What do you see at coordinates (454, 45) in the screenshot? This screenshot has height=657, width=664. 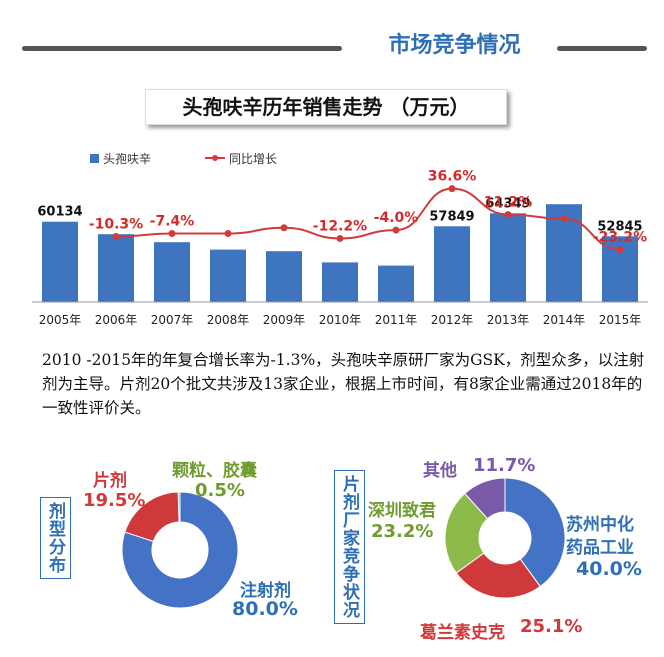 I see `banner-title: 市场竞争情况` at bounding box center [454, 45].